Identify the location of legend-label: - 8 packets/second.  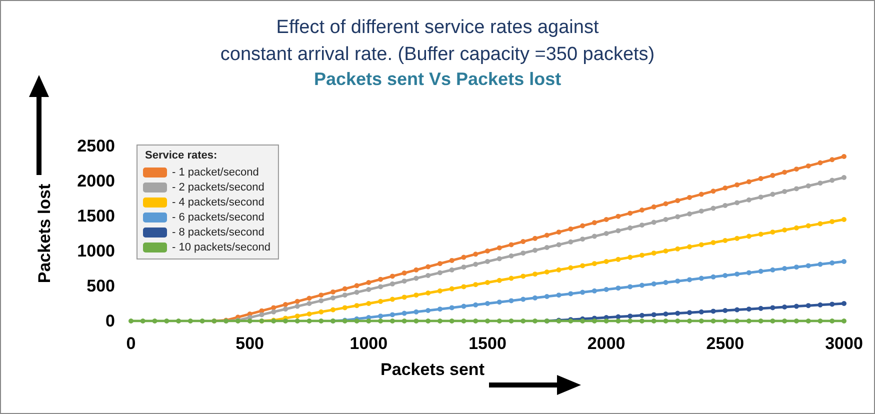
(218, 232).